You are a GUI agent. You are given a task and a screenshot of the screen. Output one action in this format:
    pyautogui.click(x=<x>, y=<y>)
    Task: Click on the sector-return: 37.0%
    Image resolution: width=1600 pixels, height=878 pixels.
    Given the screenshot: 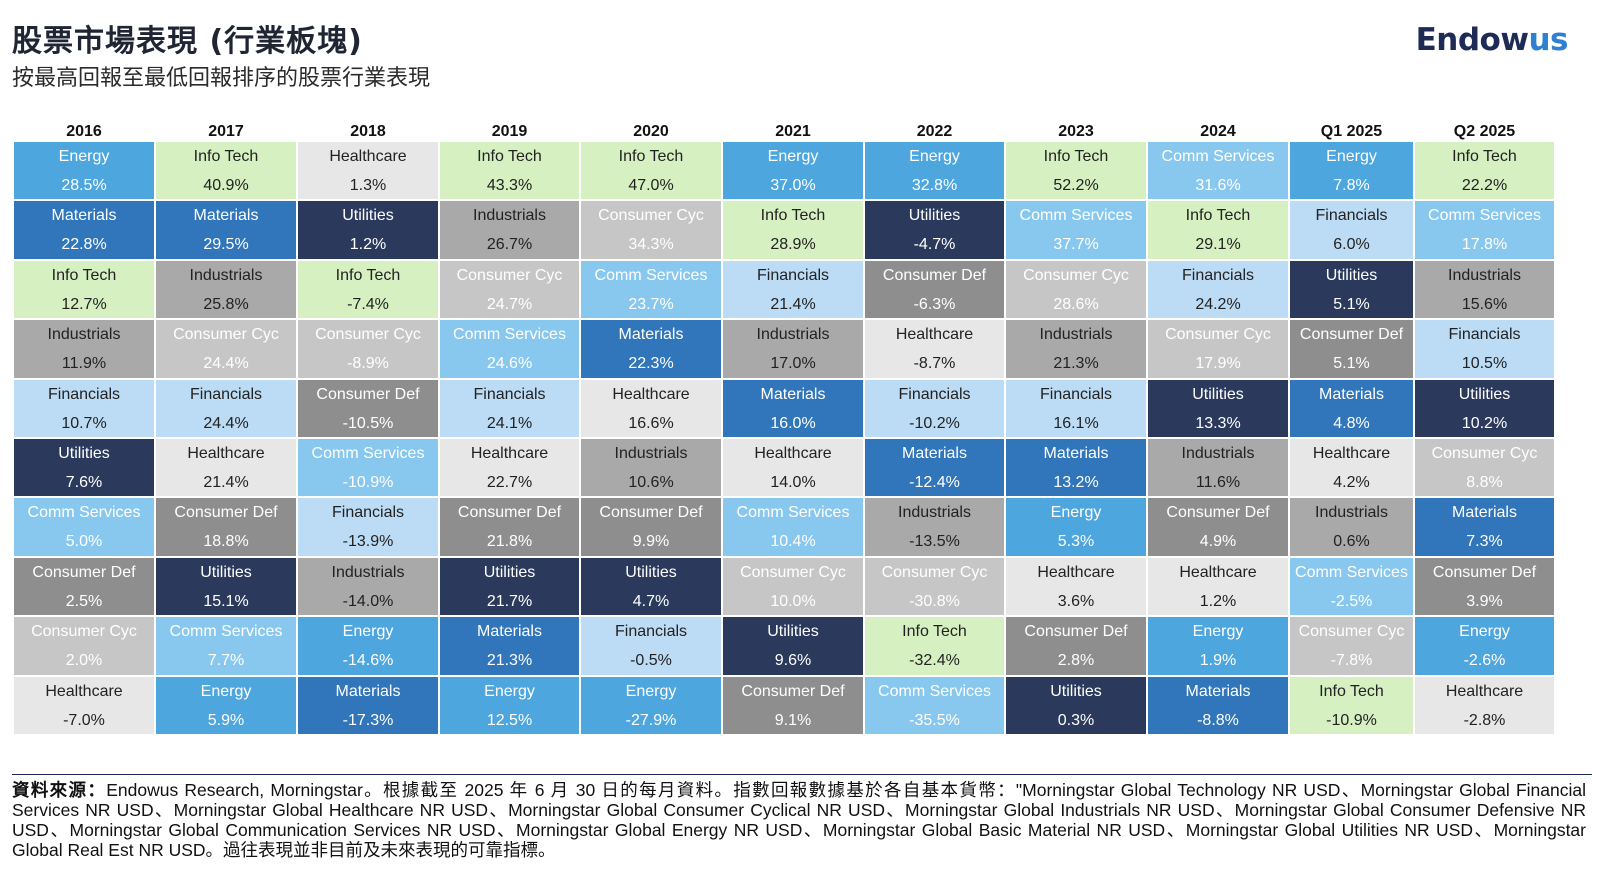 What is the action you would take?
    pyautogui.click(x=793, y=185)
    